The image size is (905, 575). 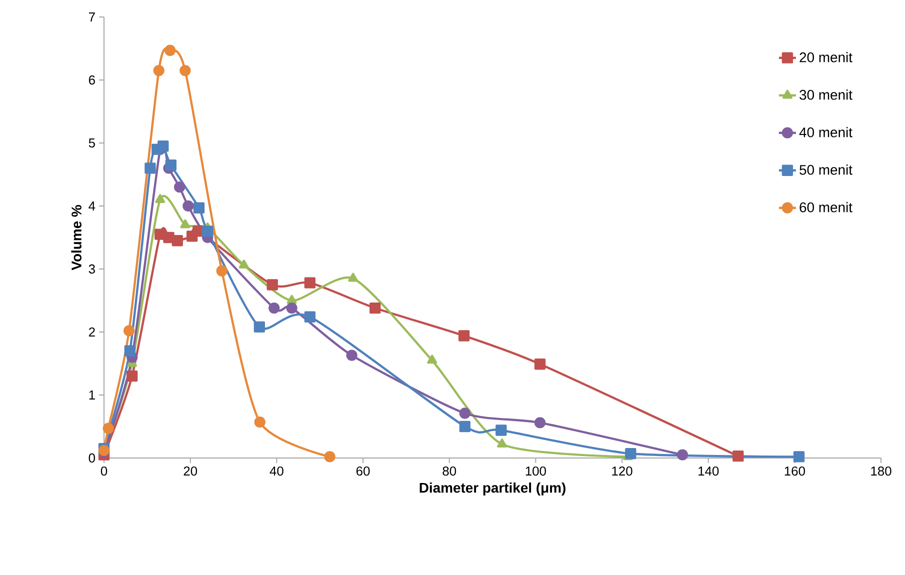 I want to click on y-tick-label: 2, so click(x=91, y=332).